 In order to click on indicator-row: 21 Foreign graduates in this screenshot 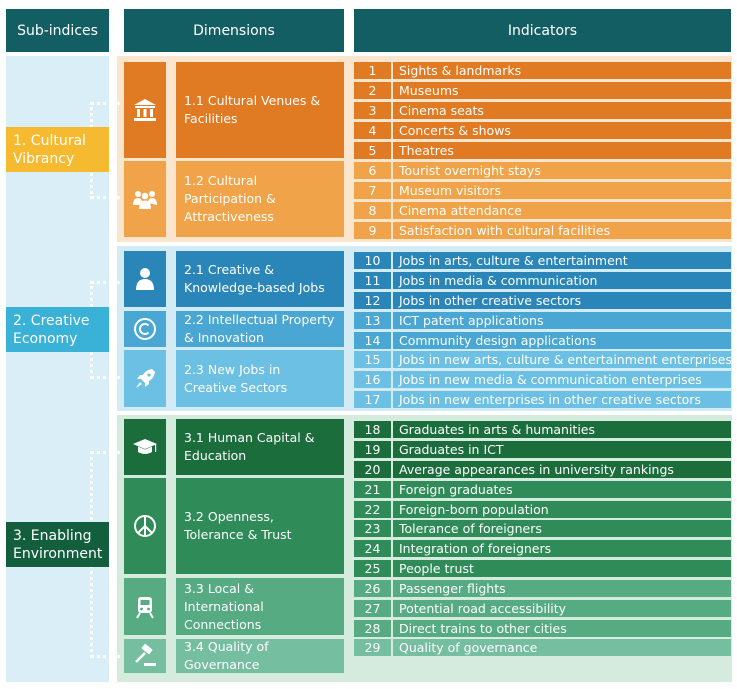, I will do `click(542, 489)`.